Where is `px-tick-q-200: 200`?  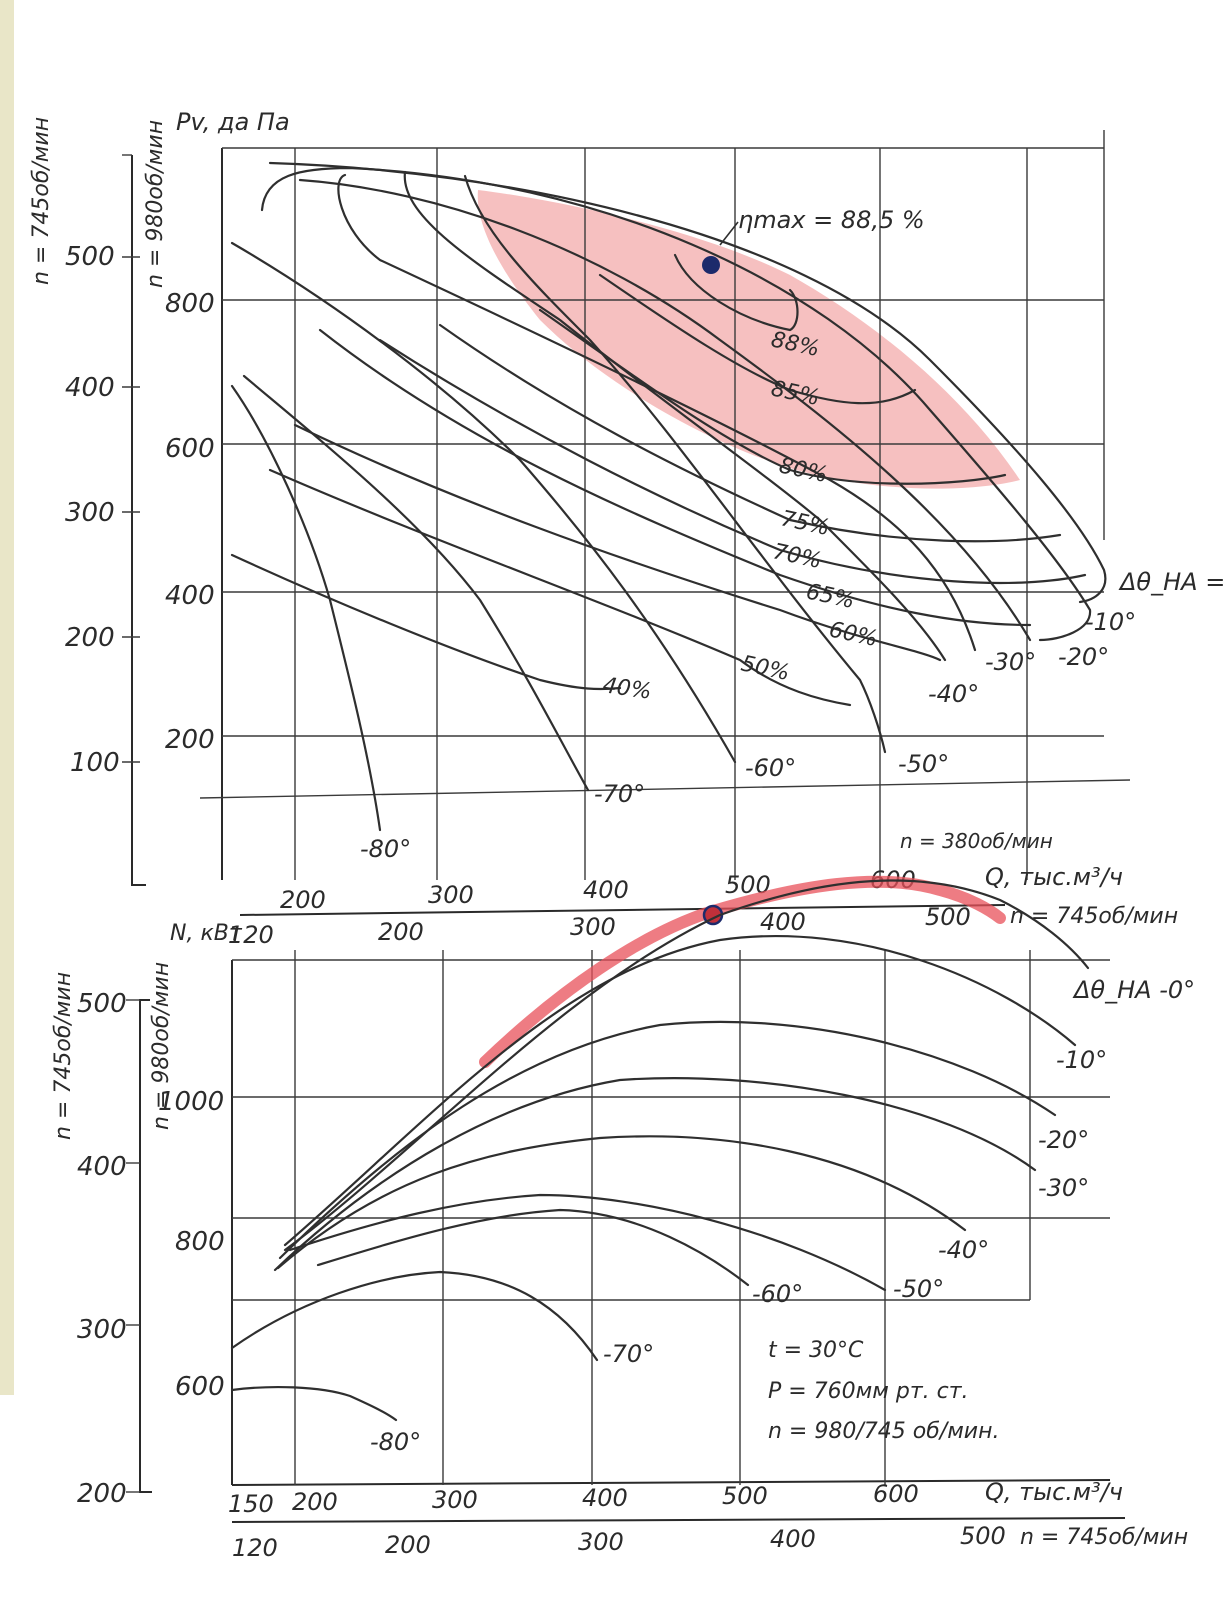
px-tick-q-200: 200 is located at coordinates (315, 1502).